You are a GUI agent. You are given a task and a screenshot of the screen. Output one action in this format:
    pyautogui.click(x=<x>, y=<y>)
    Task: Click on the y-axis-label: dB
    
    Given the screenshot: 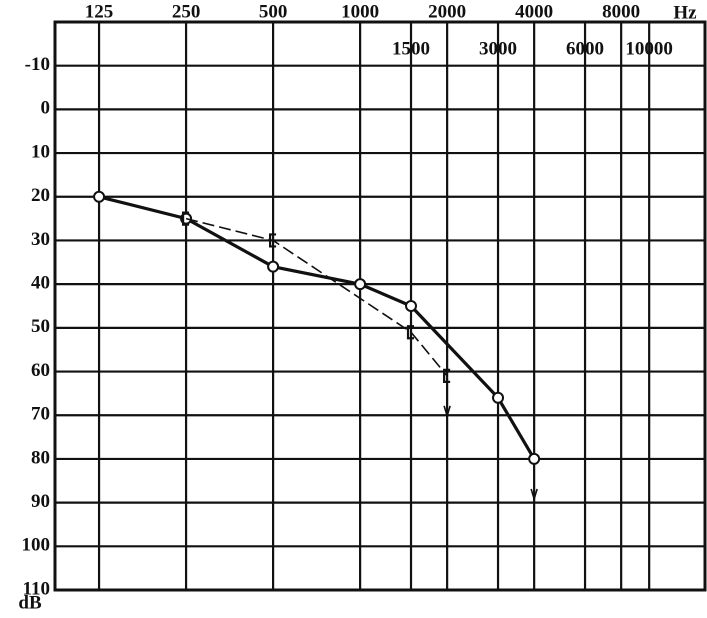 What is the action you would take?
    pyautogui.click(x=30, y=602)
    